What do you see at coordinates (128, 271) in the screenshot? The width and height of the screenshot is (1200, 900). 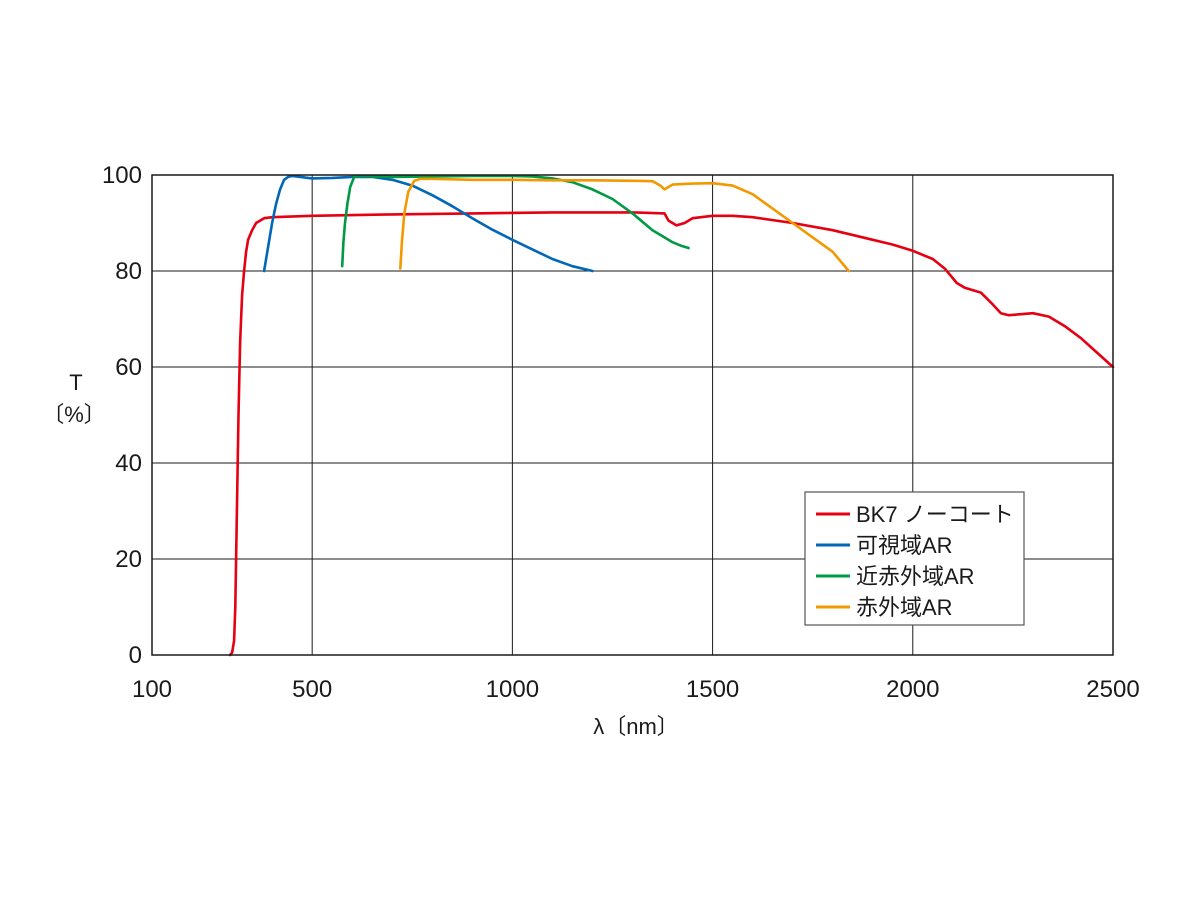 I see `y-tick-label: 80` at bounding box center [128, 271].